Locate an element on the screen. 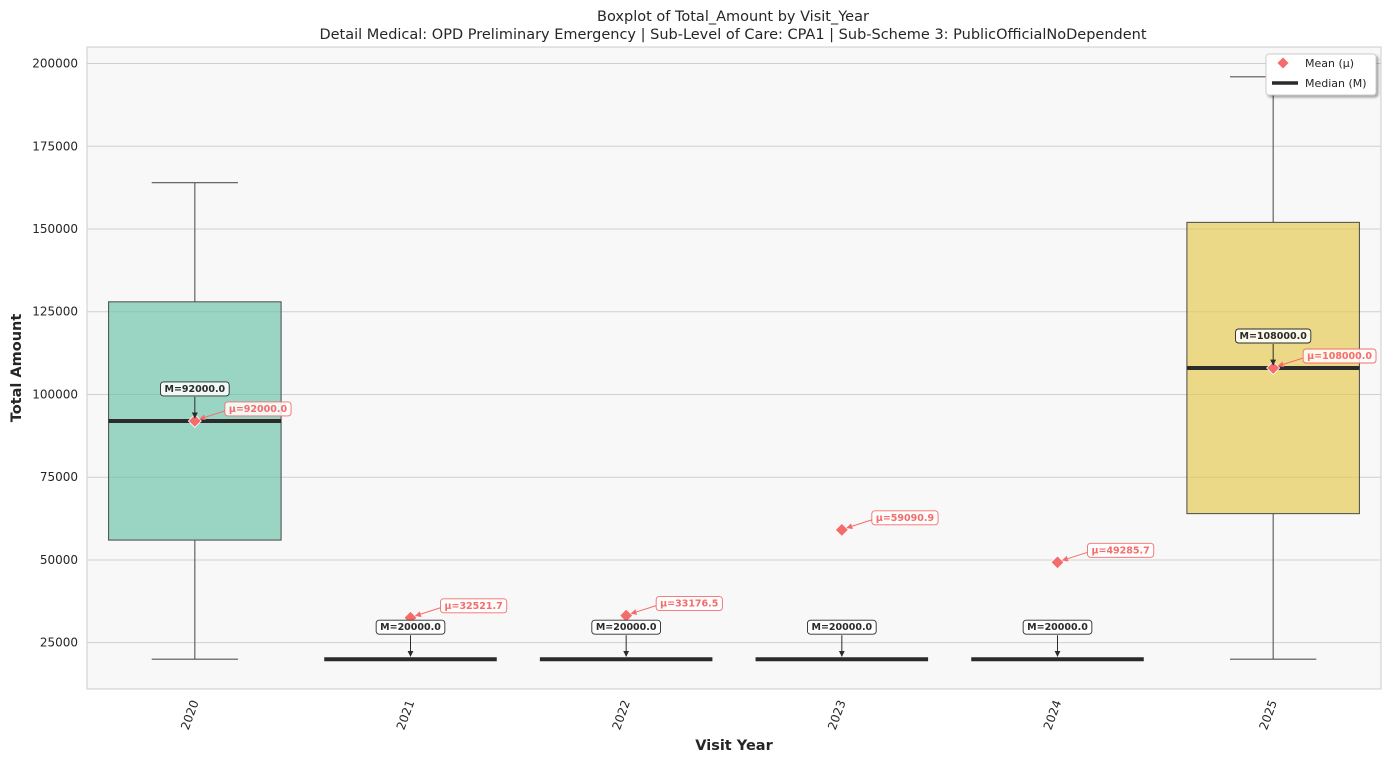 Image resolution: width=1389 pixels, height=763 pixels. median-label-2021: M=20000.0 is located at coordinates (410, 627).